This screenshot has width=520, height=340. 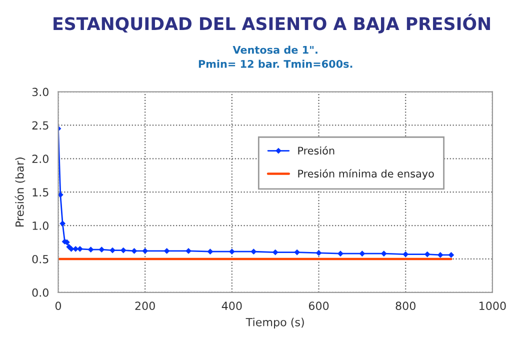 I want to click on y-tick-label: 2.0, so click(x=40, y=159).